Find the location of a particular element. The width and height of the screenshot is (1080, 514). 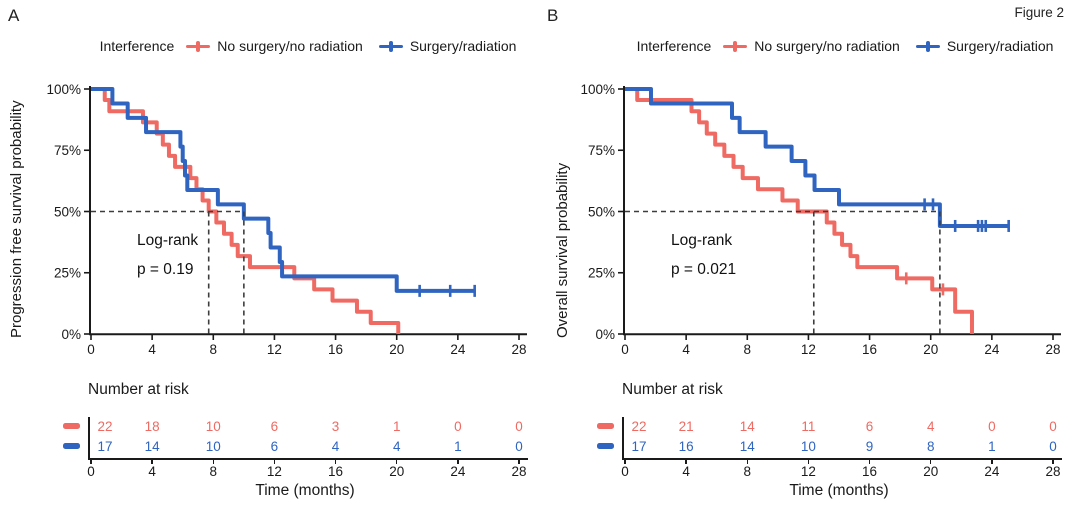

risk-count-blue: 0 is located at coordinates (1053, 446).